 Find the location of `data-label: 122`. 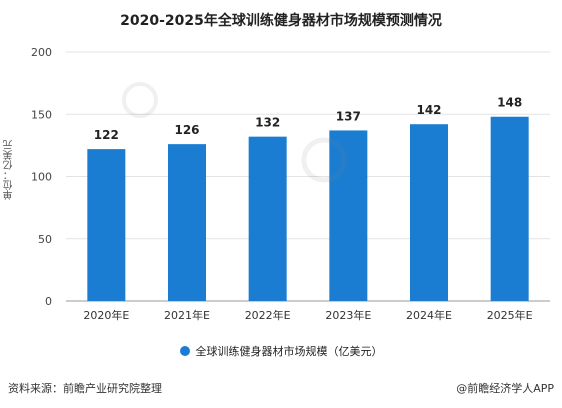

data-label: 122 is located at coordinates (106, 135).